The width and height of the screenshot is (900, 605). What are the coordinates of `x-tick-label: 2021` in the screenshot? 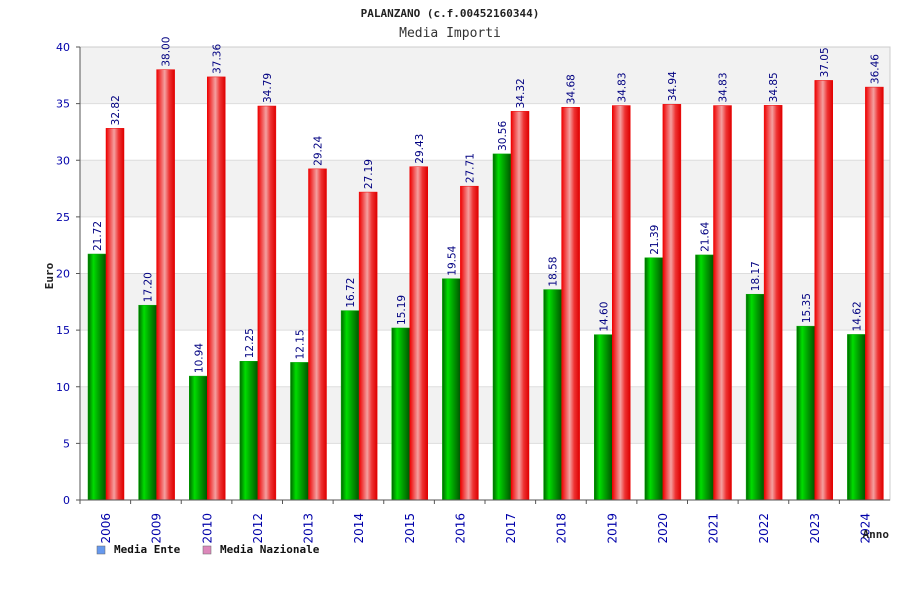 It's located at (714, 528).